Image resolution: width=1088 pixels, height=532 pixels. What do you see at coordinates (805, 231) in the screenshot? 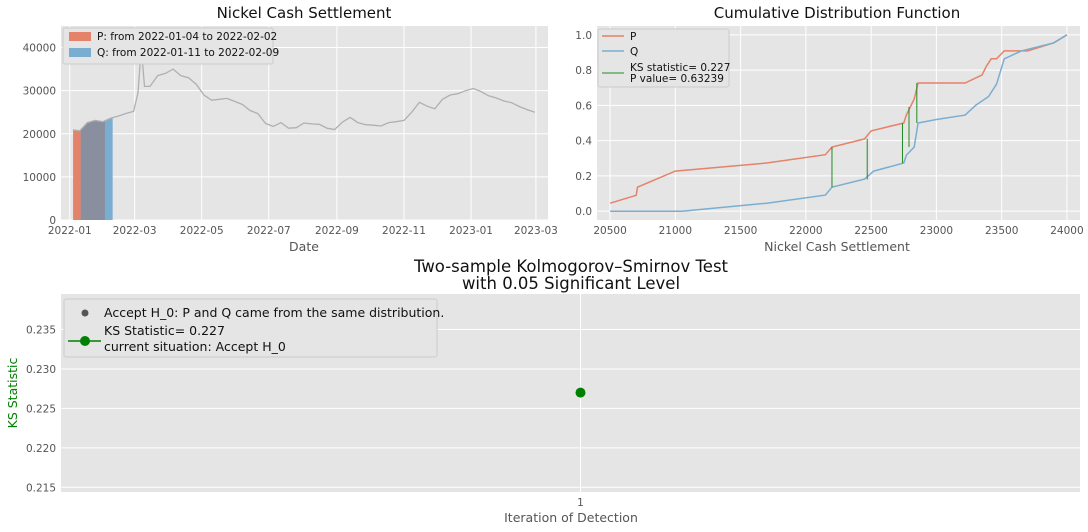
I see `cdf-x-tick: 22000` at bounding box center [805, 231].